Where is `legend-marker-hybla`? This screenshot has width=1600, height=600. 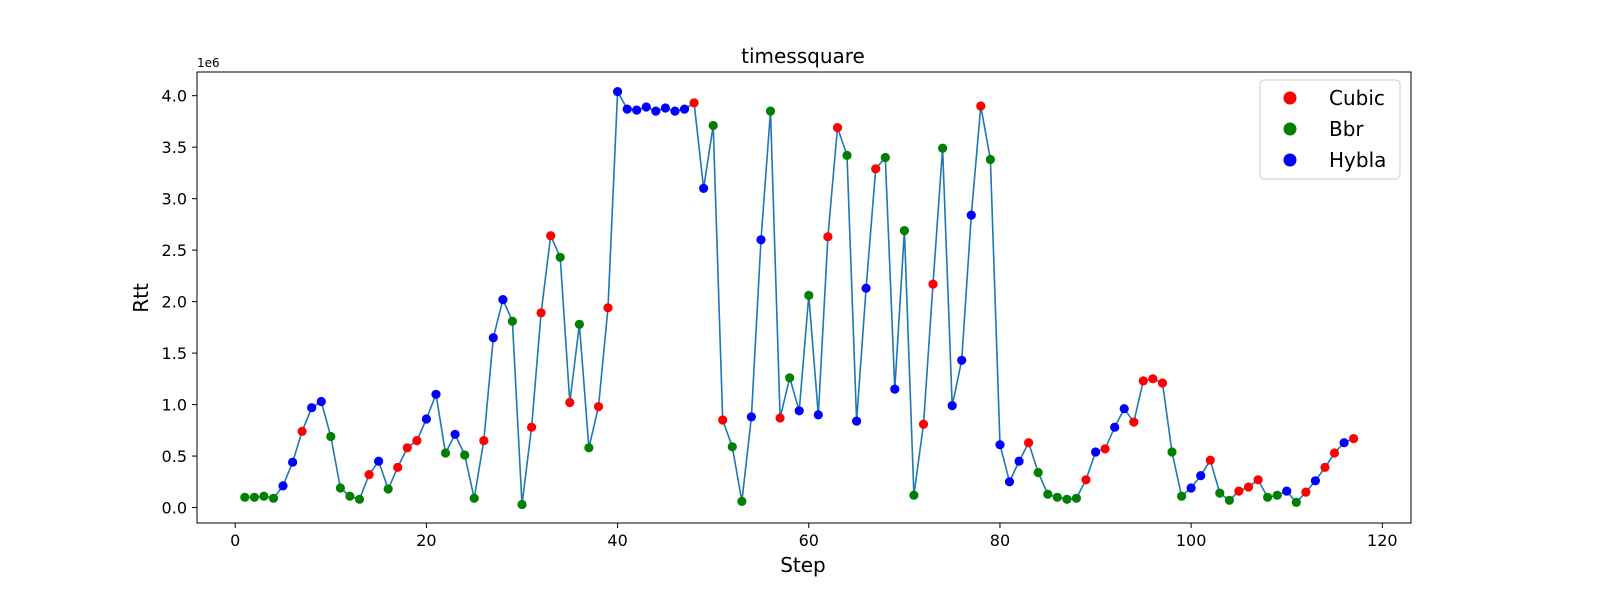
legend-marker-hybla is located at coordinates (1290, 160).